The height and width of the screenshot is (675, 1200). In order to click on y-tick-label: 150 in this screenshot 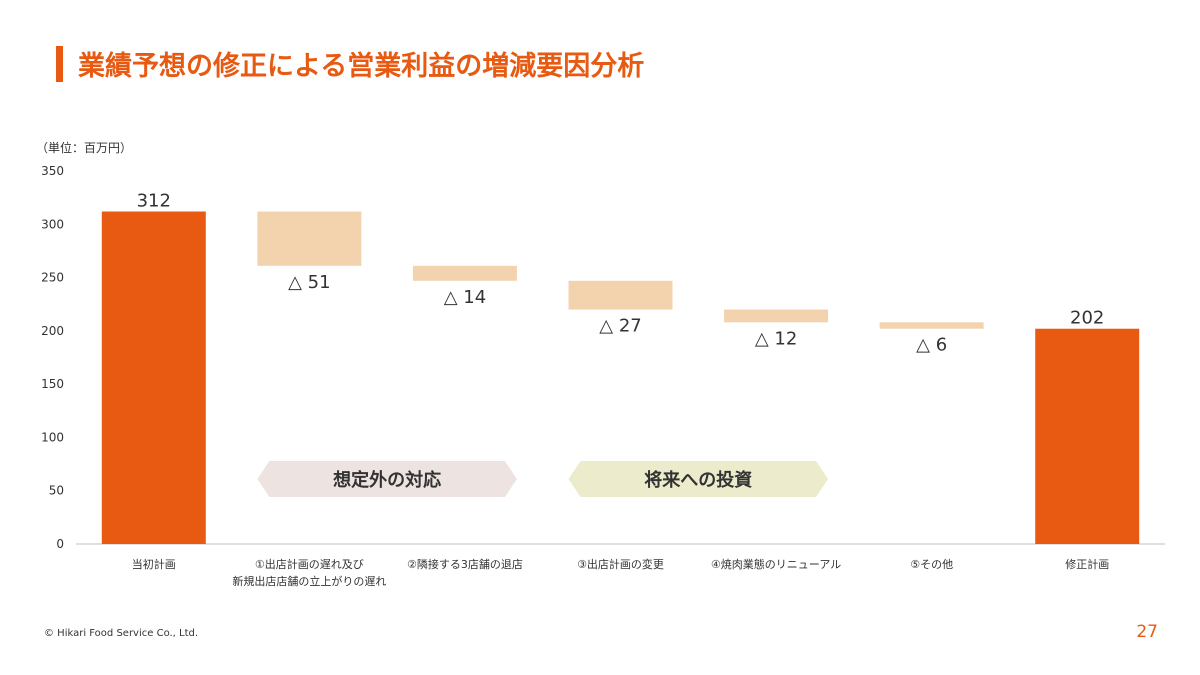, I will do `click(52, 384)`.